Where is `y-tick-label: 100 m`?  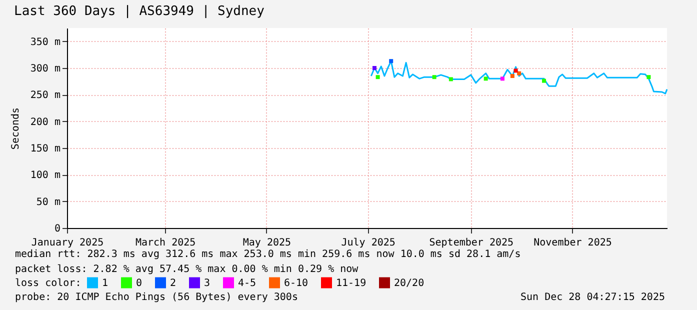 y-tick-label: 100 m is located at coordinates (45, 176).